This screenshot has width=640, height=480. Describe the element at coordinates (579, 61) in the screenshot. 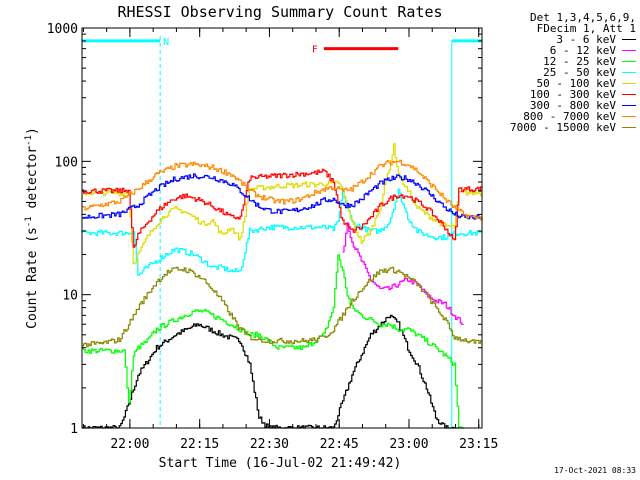

I see `legend-label: 12 - 25 keV` at that location.